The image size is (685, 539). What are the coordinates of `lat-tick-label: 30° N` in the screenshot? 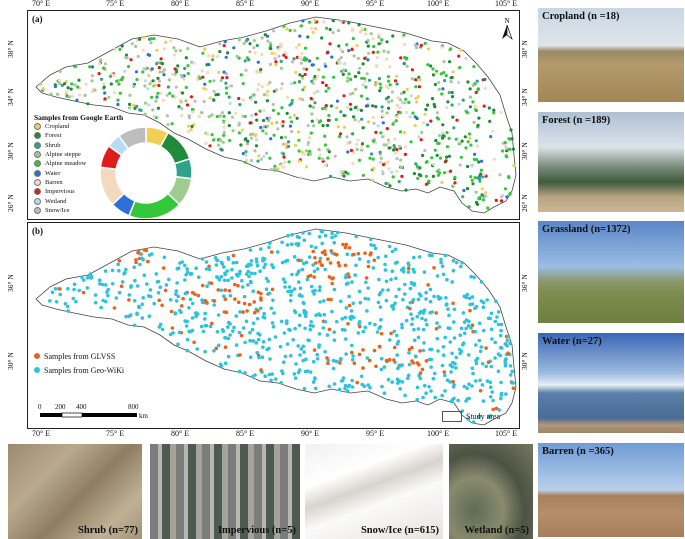 It's located at (524, 361).